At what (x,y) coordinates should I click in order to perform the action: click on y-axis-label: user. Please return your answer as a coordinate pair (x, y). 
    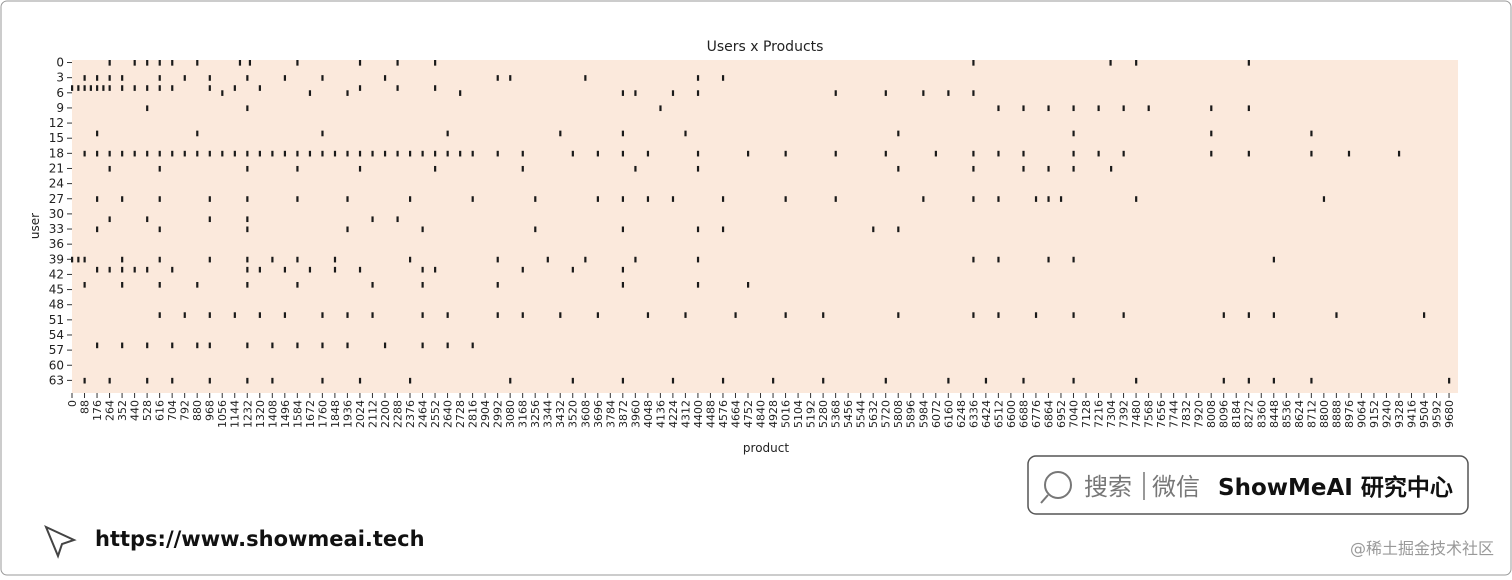
    Looking at the image, I should click on (35, 226).